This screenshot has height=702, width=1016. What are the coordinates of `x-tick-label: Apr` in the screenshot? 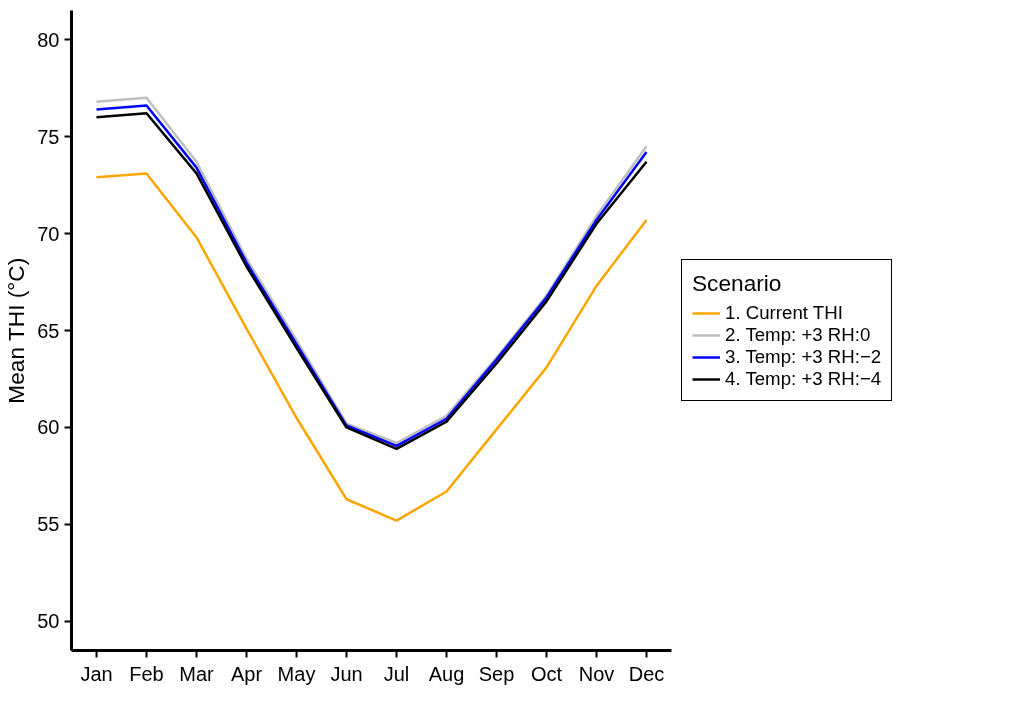 It's located at (246, 673).